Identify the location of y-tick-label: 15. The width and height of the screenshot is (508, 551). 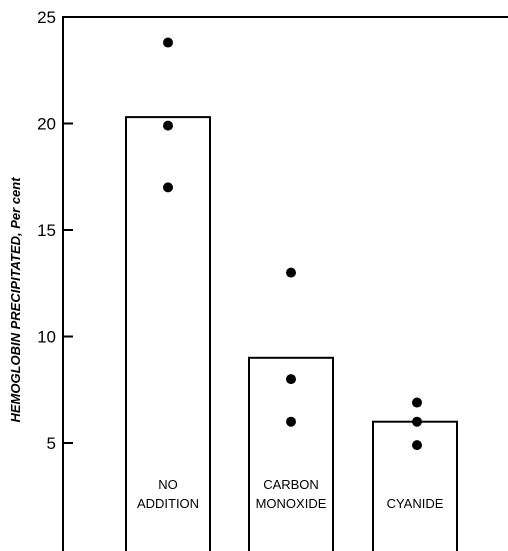
(46, 230).